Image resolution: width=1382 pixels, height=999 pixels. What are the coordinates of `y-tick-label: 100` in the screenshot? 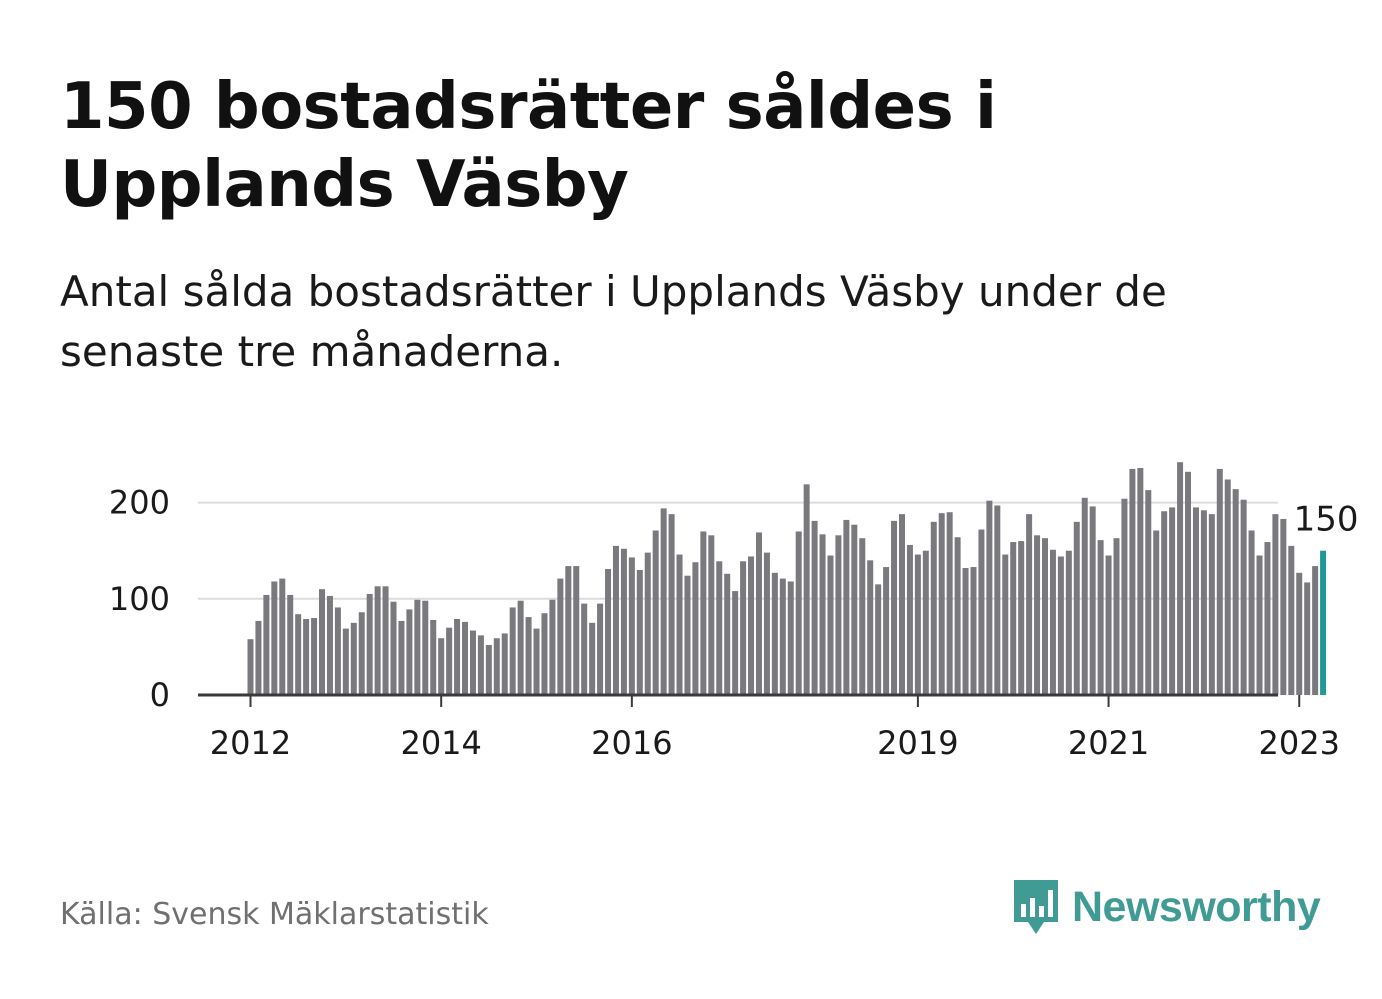 It's located at (139, 599).